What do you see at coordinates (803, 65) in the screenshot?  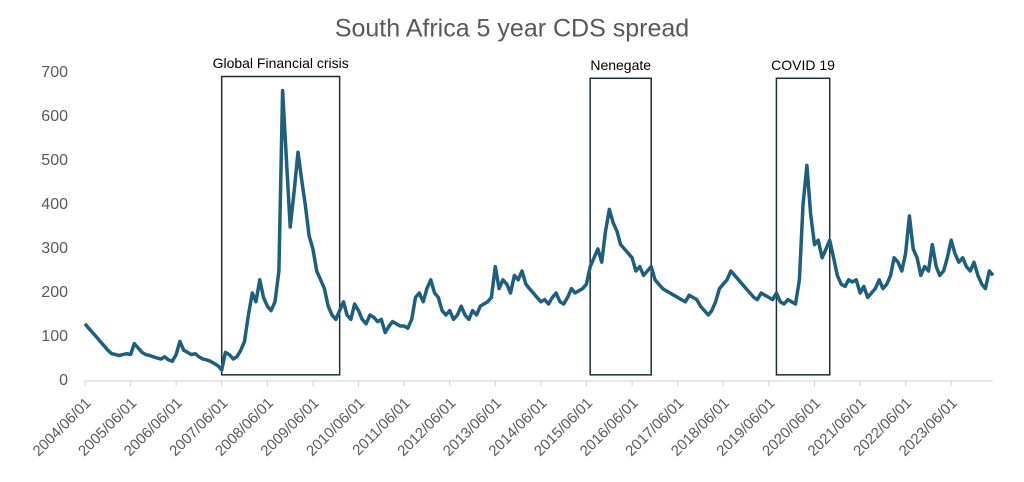 I see `annotation-label: COVID 19` at bounding box center [803, 65].